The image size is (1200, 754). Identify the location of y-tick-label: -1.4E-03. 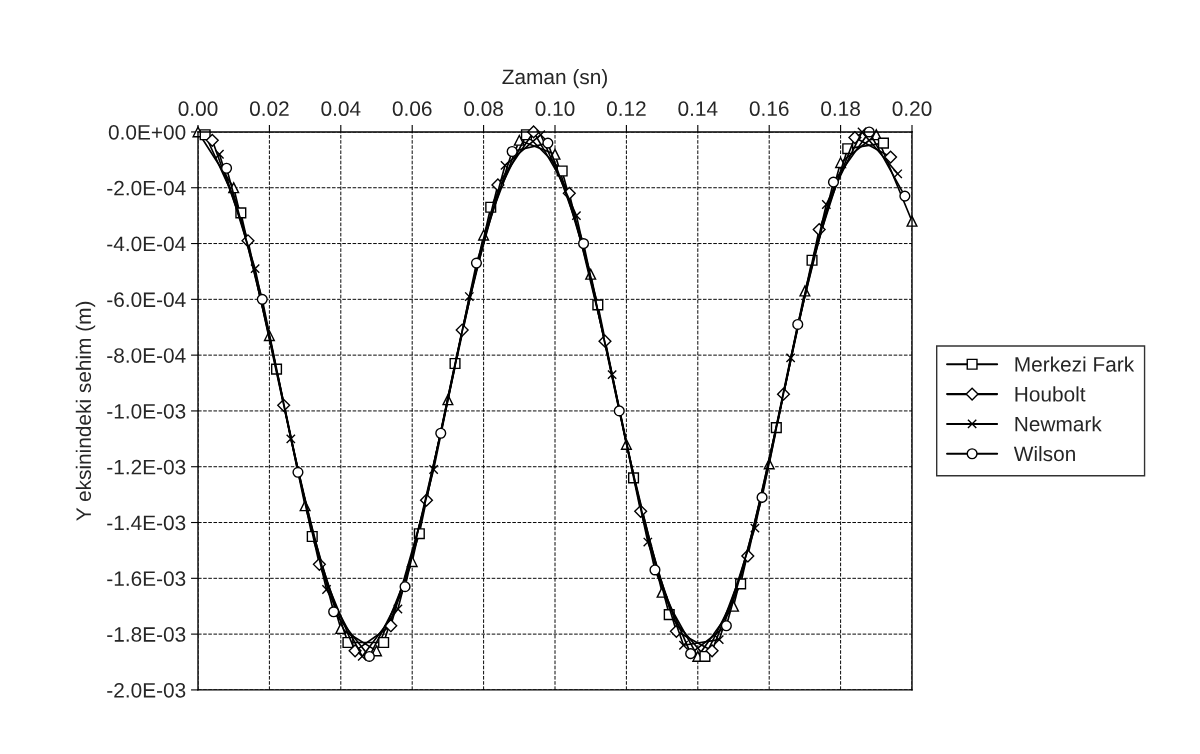
(146, 523).